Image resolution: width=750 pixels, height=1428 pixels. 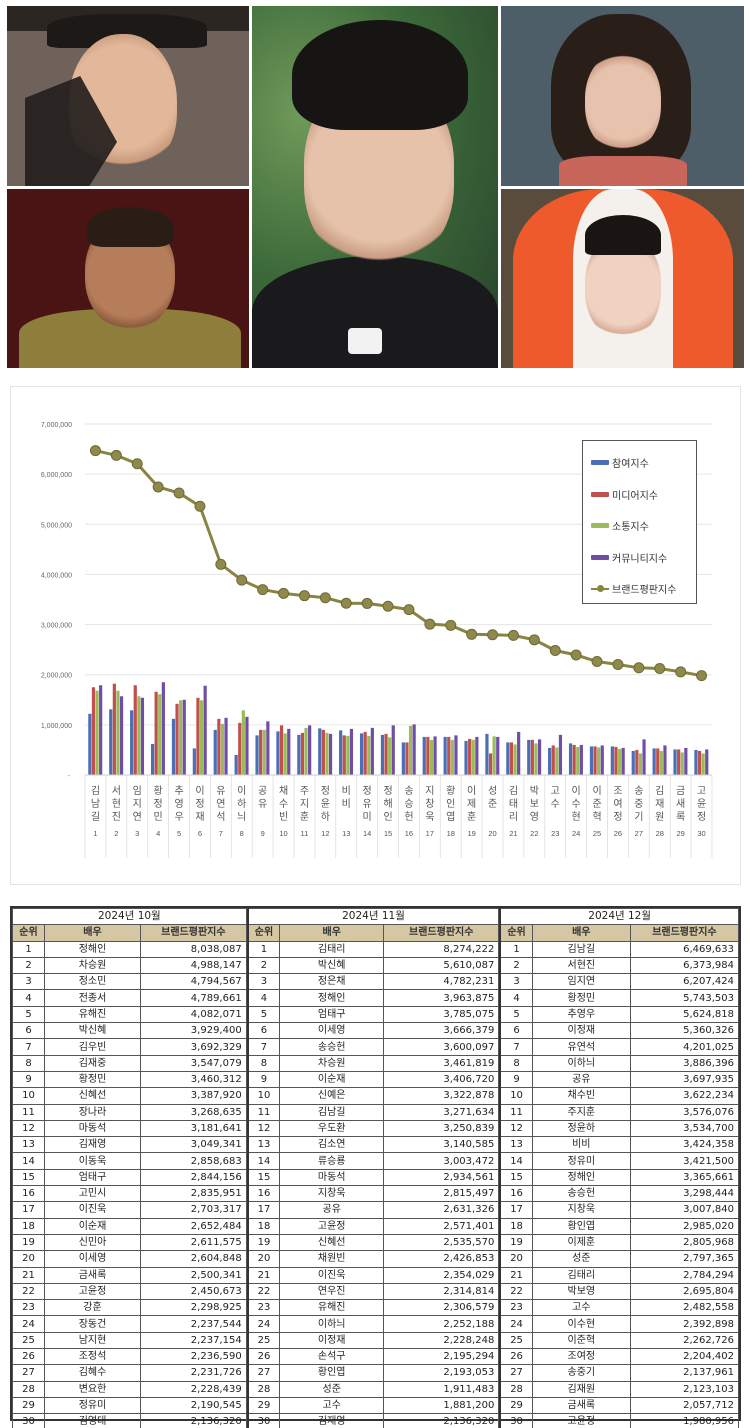 I want to click on score-cell: 1,980,956, so click(x=684, y=1420).